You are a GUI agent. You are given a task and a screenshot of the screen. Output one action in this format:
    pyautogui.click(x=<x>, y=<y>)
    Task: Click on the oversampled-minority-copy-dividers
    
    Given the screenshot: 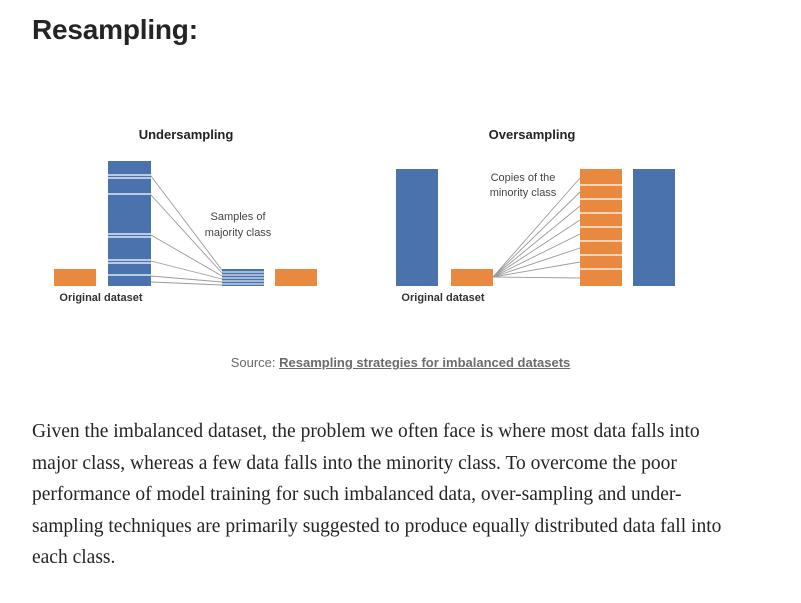 What is the action you would take?
    pyautogui.click(x=601, y=227)
    